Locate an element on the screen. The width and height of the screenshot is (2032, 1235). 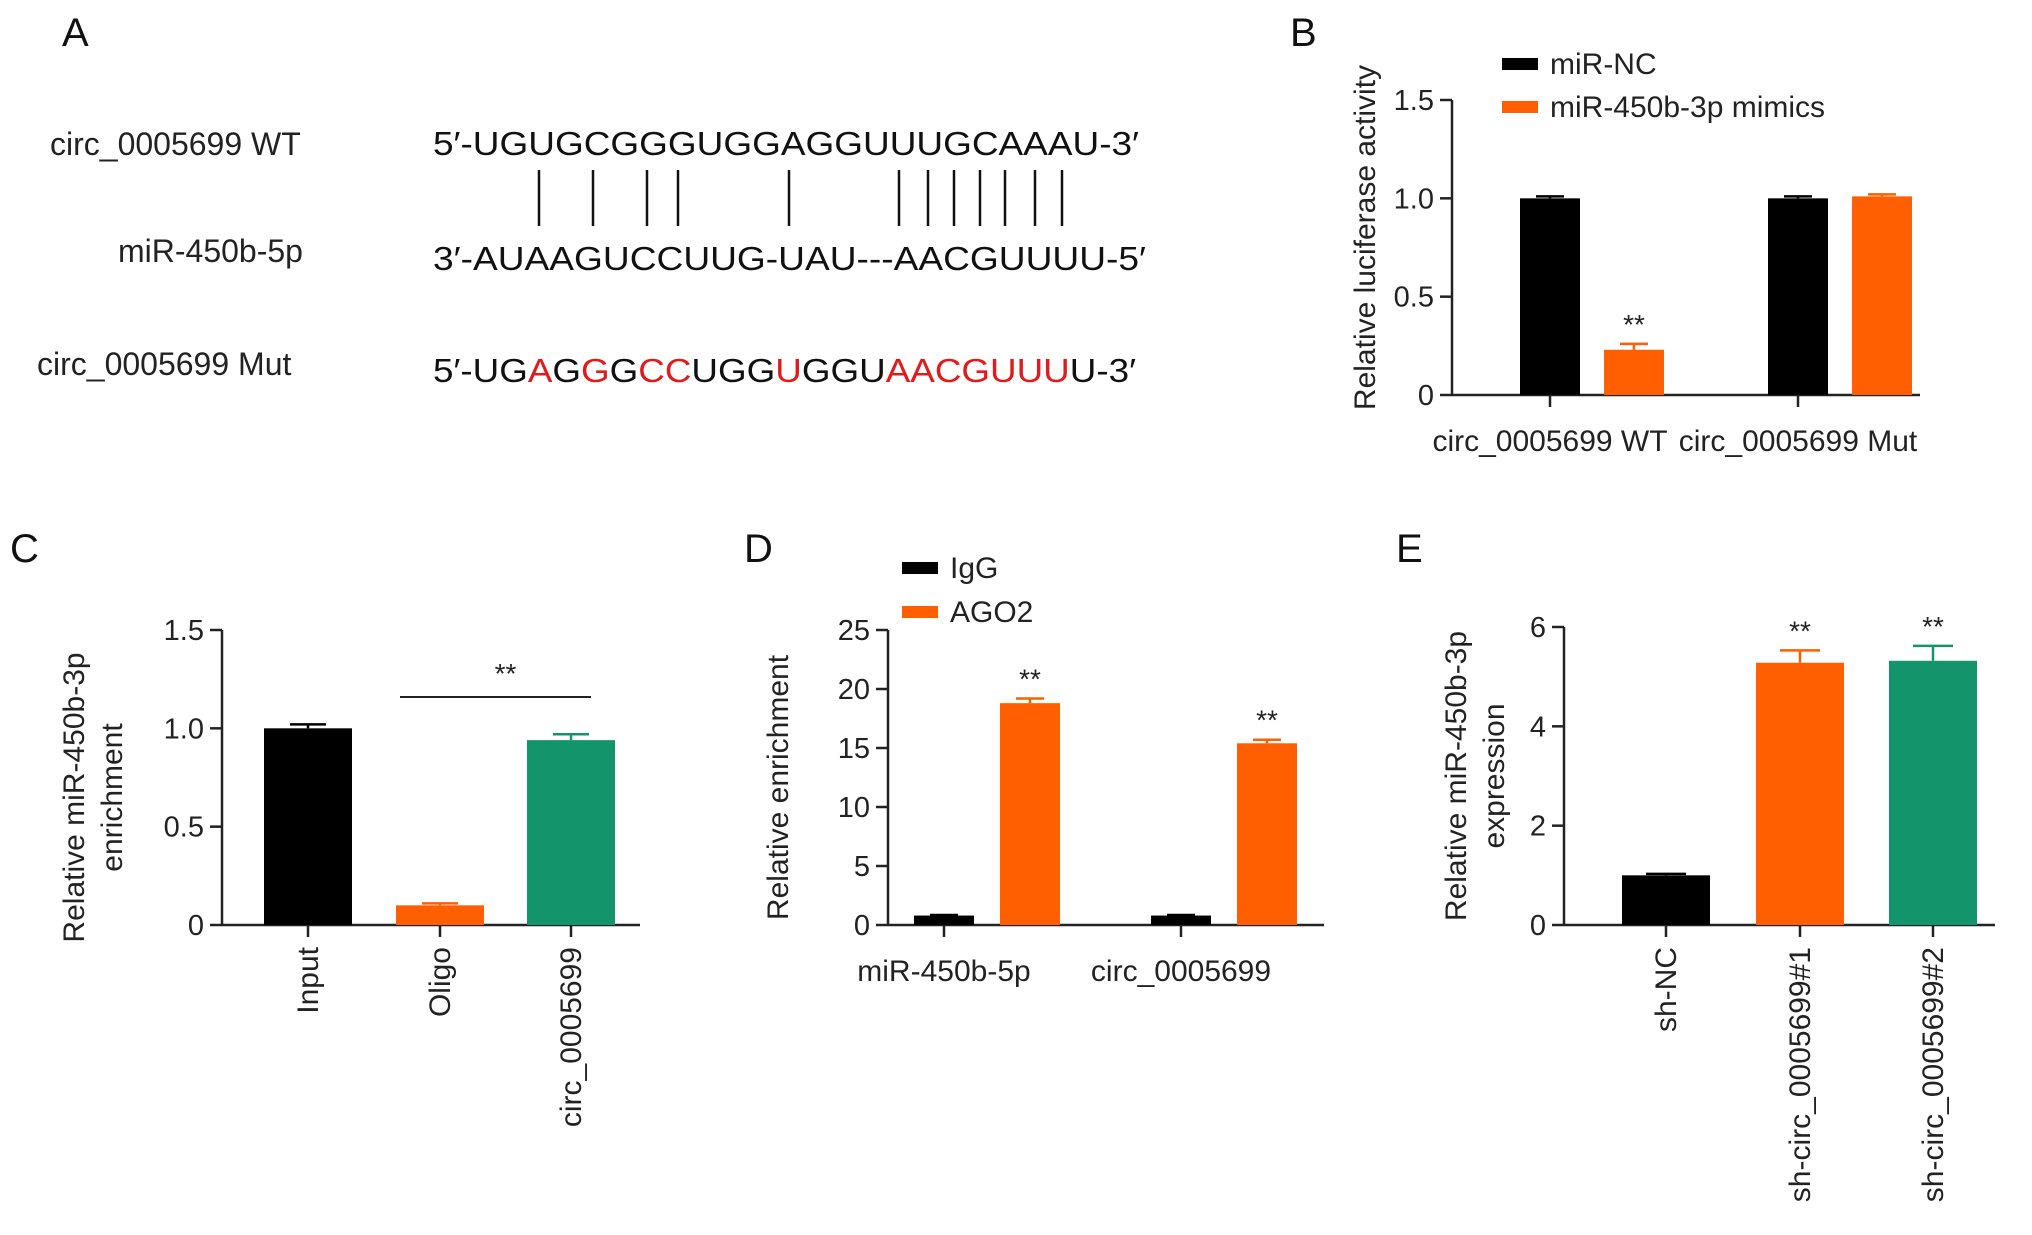
panel-label-e: E is located at coordinates (1409, 549).